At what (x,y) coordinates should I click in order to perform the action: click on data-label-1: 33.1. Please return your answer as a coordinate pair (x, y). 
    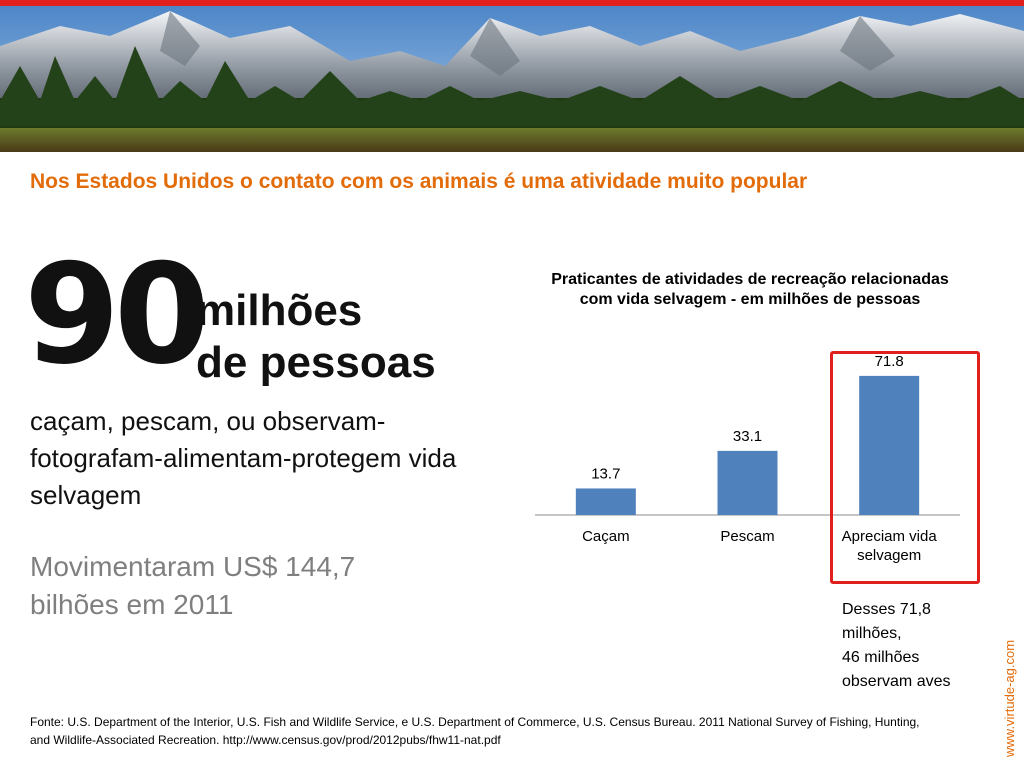
    Looking at the image, I should click on (747, 436).